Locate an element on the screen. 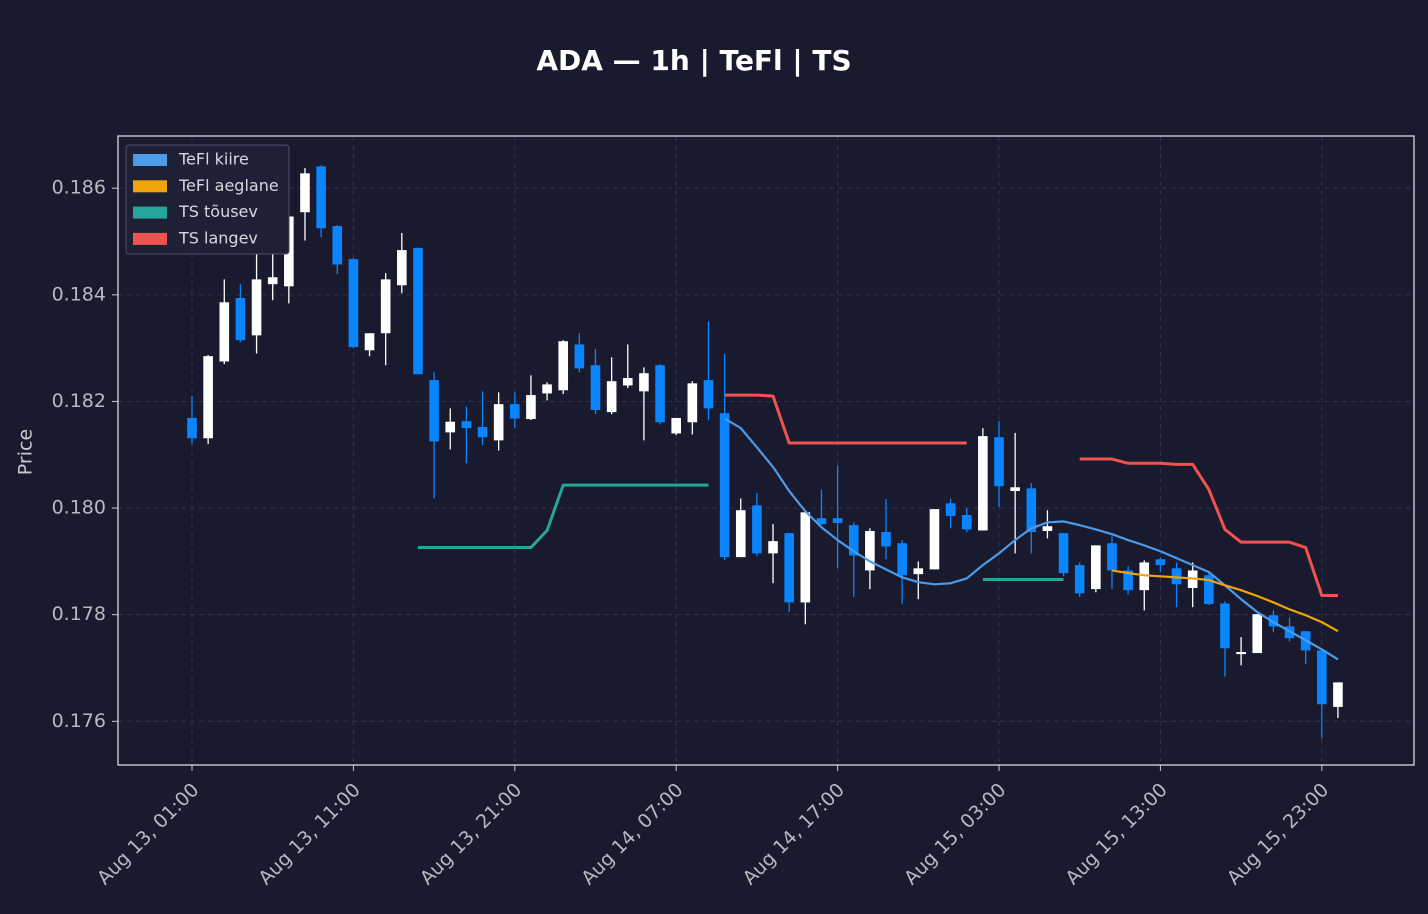 The height and width of the screenshot is (914, 1428). x-tick-label: Aug 15, 23:00 is located at coordinates (1278, 834).